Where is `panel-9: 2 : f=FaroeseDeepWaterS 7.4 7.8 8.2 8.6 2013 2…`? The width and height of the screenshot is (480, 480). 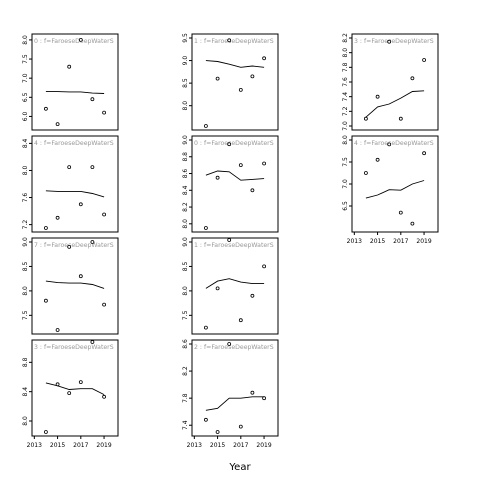
panel-9: 2 : f=FaroeseDeepWaterS 7.4 7.8 8.2 8.6 2013 2… is located at coordinates (230, 394).